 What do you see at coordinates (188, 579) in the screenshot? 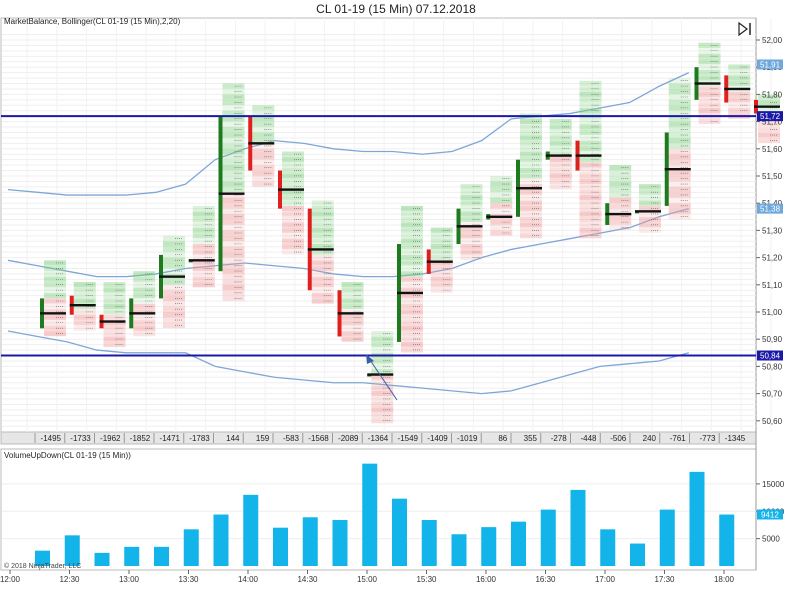
I see `time-tick-label: 13:30` at bounding box center [188, 579].